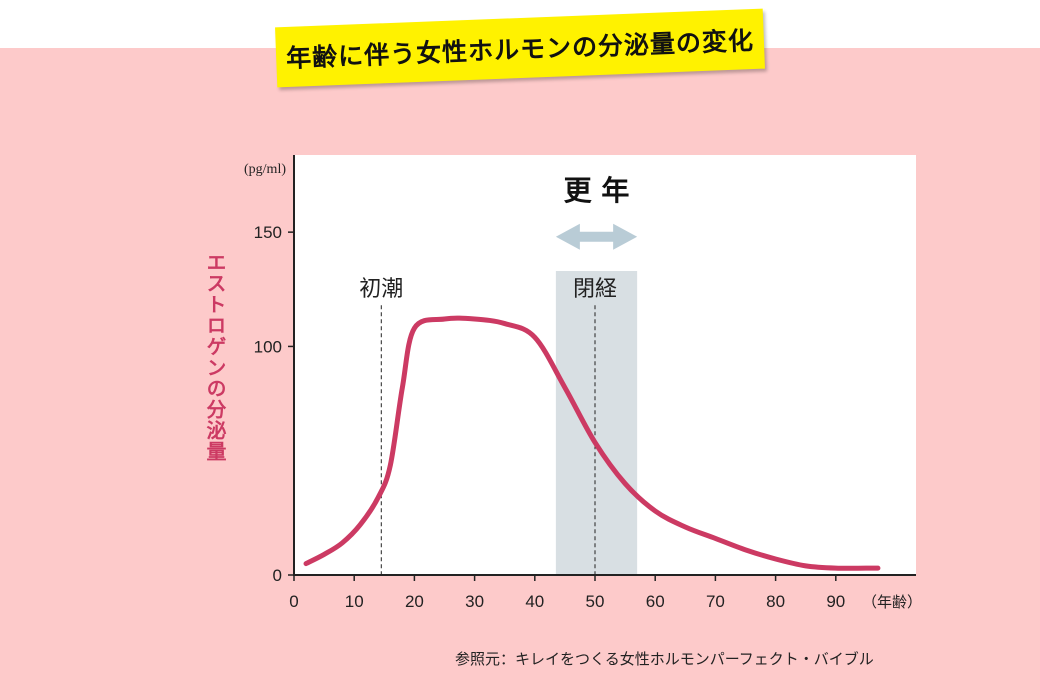 Image resolution: width=1040 pixels, height=700 pixels. What do you see at coordinates (215, 357) in the screenshot?
I see `y-axis-label: エストロゲンの分泌量` at bounding box center [215, 357].